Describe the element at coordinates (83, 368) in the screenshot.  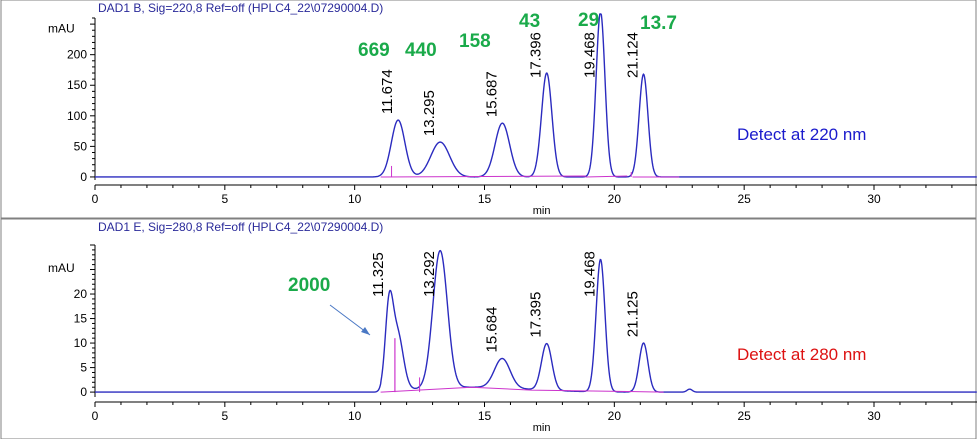
I see `y-tick-label: 5` at that location.